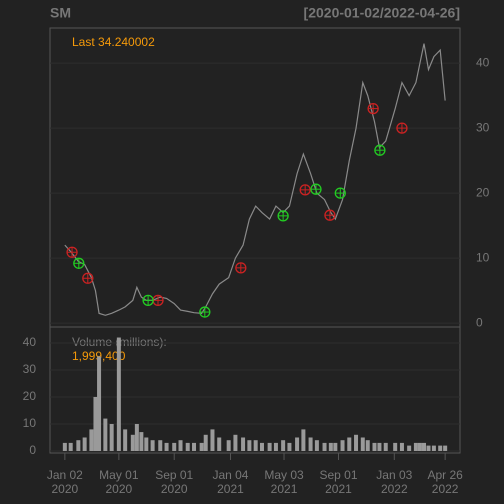  Describe the element at coordinates (230, 482) in the screenshot. I see `x-tick-label: Jan 04 2021` at that location.